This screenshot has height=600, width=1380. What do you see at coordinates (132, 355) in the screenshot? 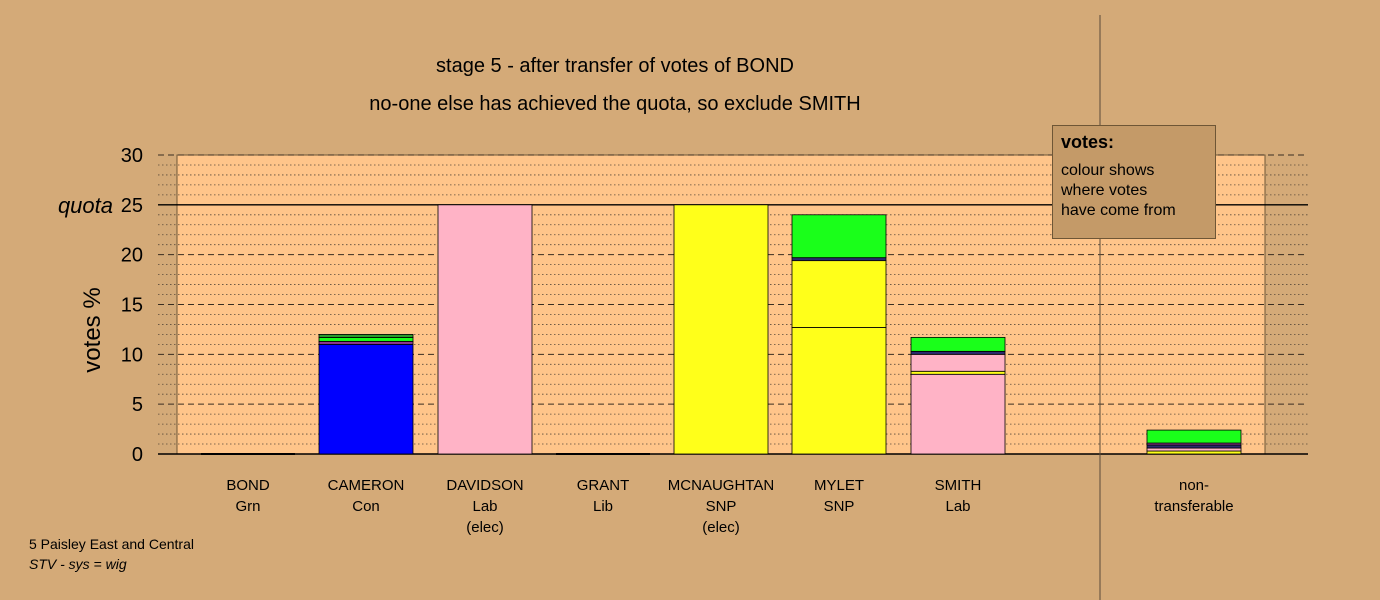
I see `y-tick-label: 10` at bounding box center [132, 355].